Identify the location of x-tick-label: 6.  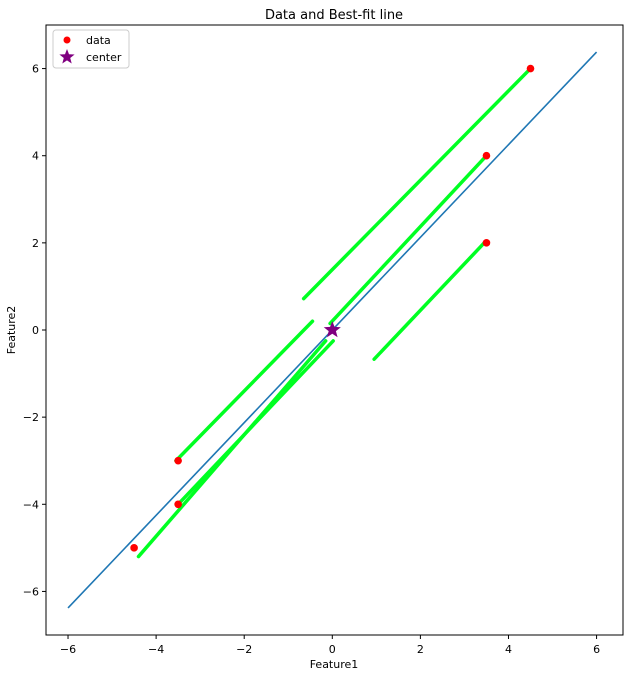
(596, 649).